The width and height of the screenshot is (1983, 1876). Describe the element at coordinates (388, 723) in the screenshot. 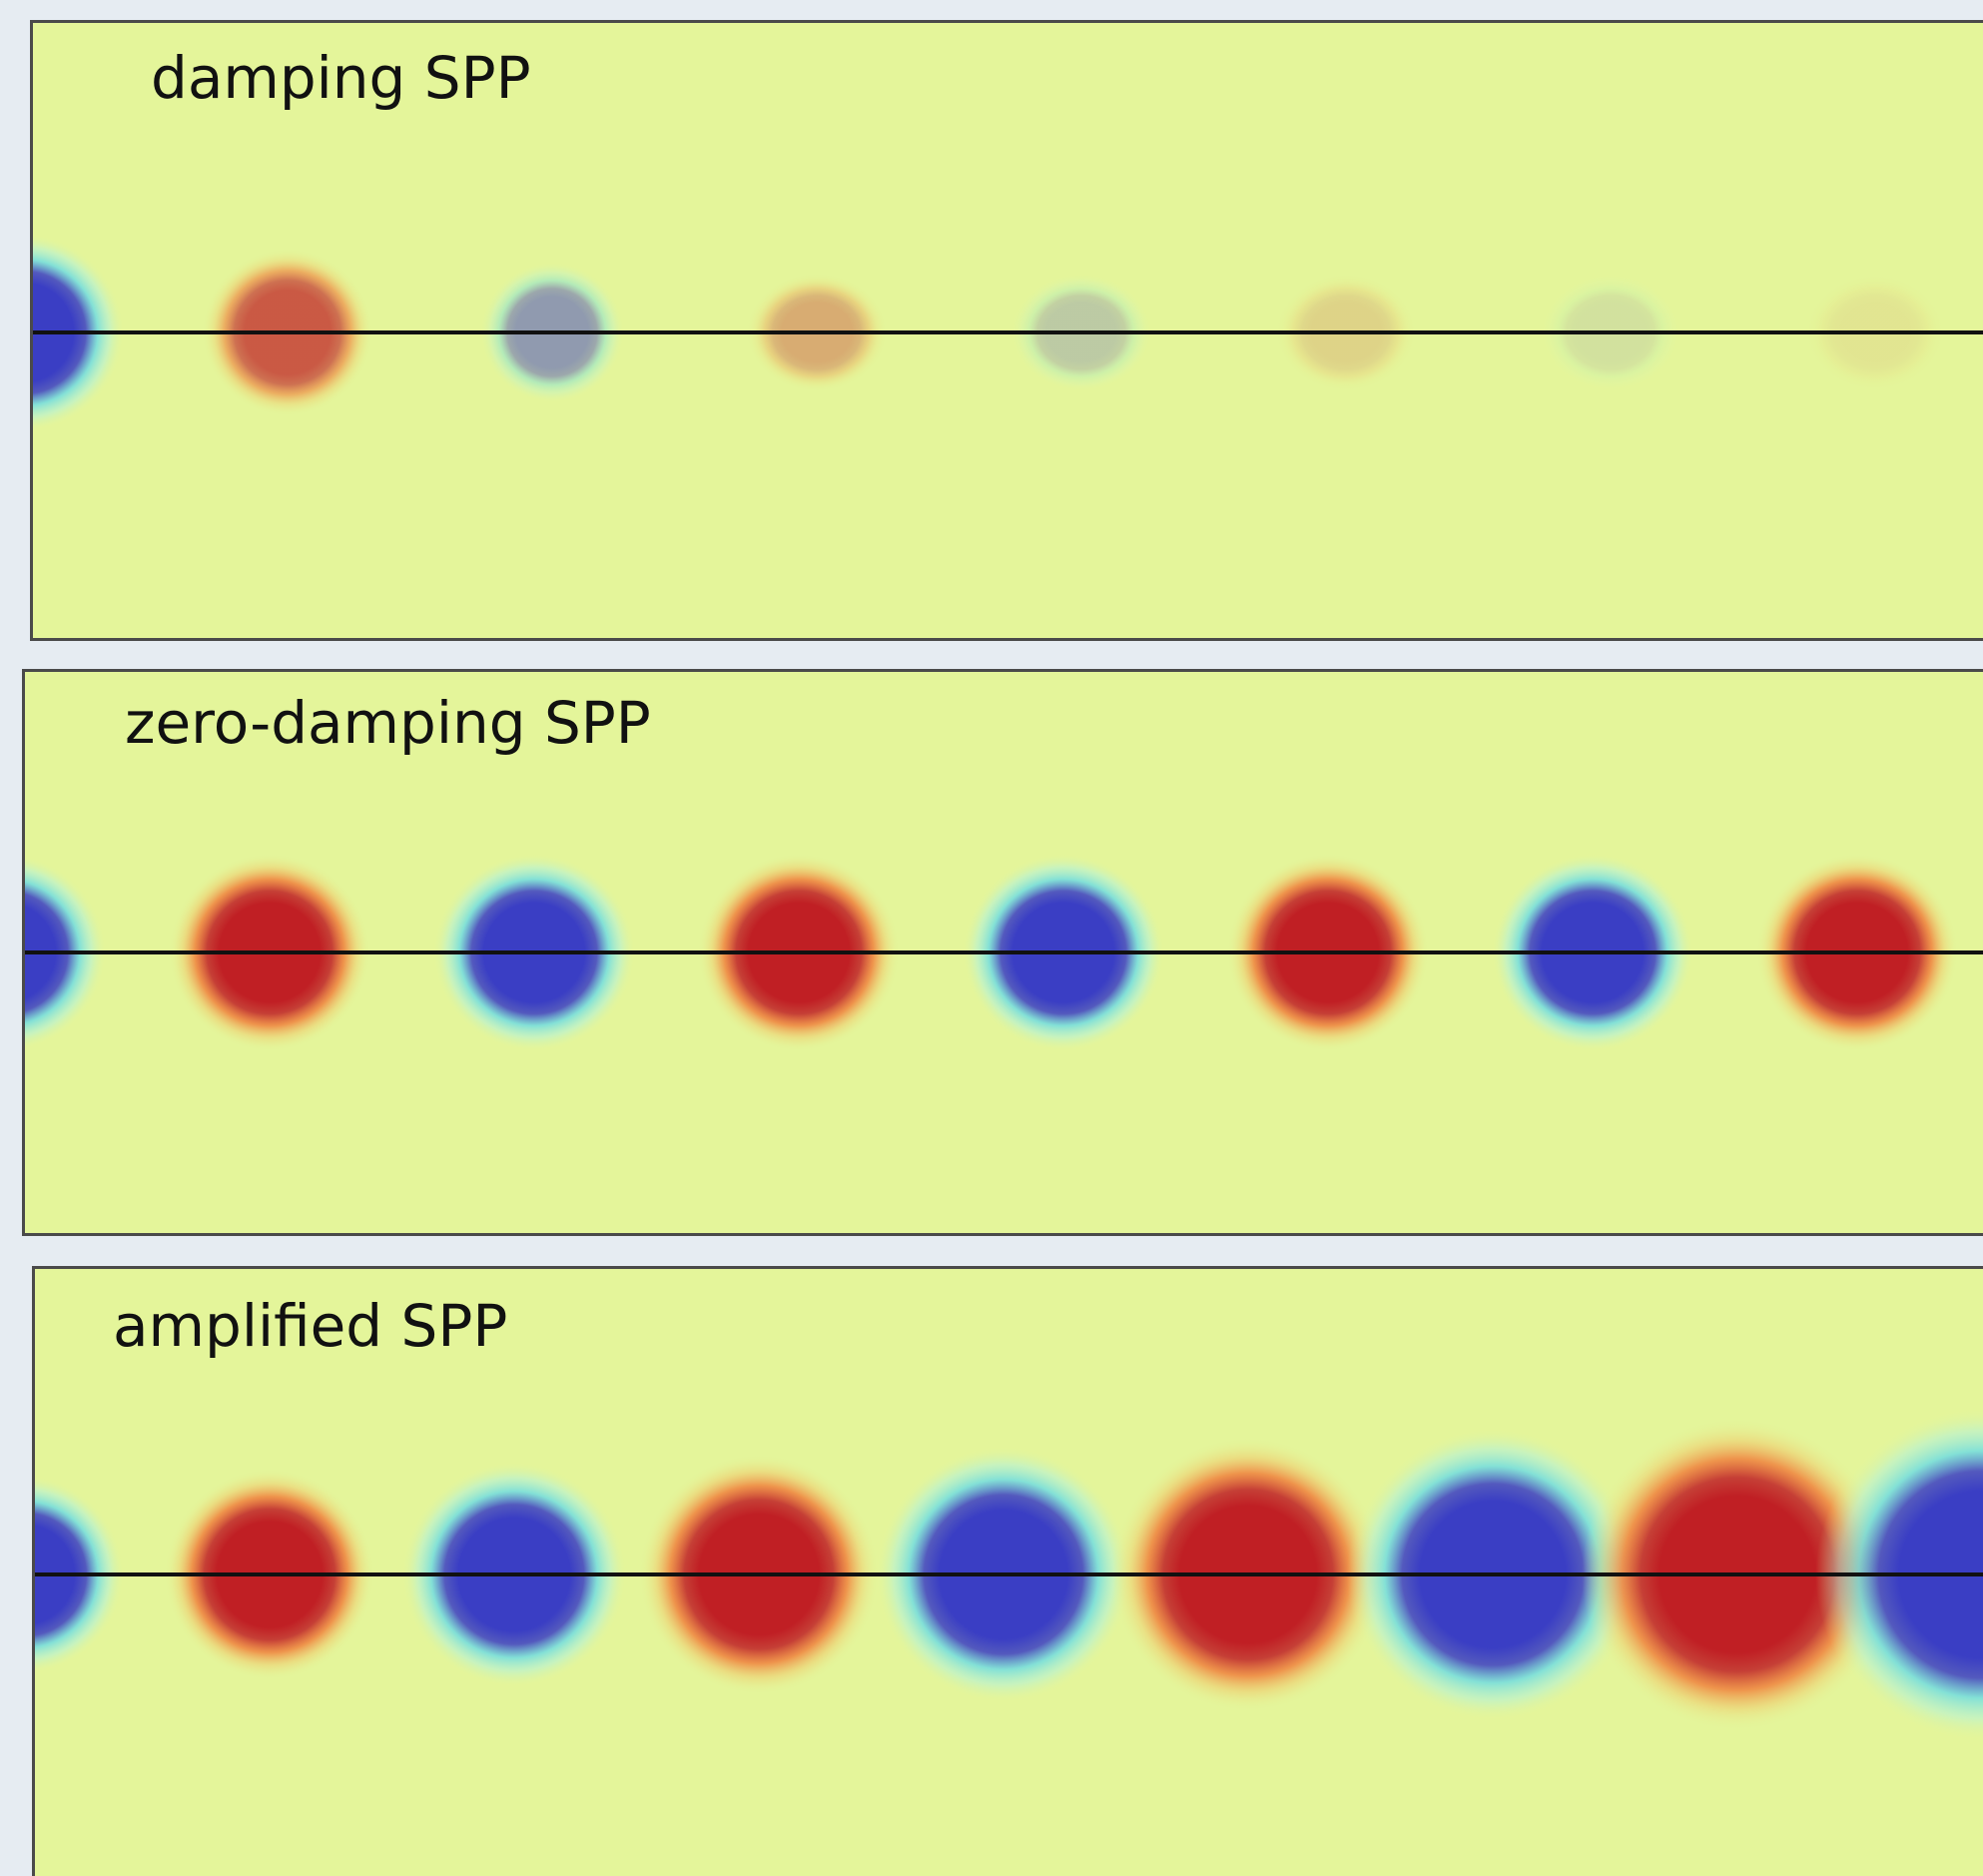

I see `panel-title-zero-damping: zero-damping SPP` at that location.